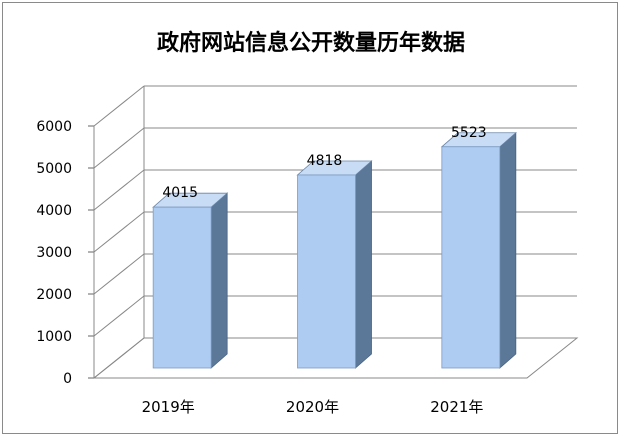  Describe the element at coordinates (54, 295) in the screenshot. I see `y-tick-label: 2000` at that location.